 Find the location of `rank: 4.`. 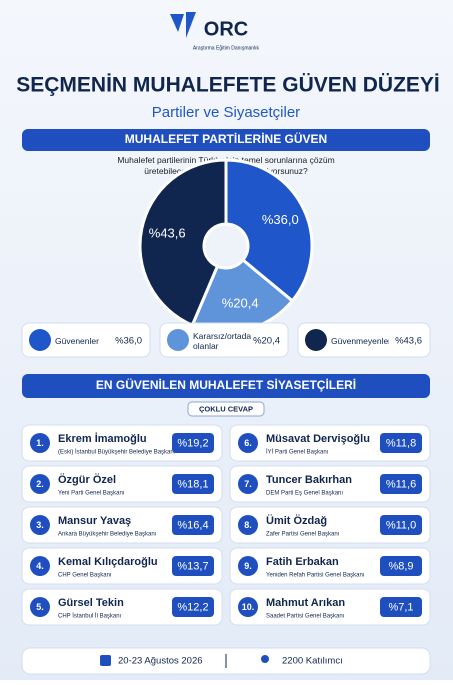

rank: 4. is located at coordinates (40, 566).